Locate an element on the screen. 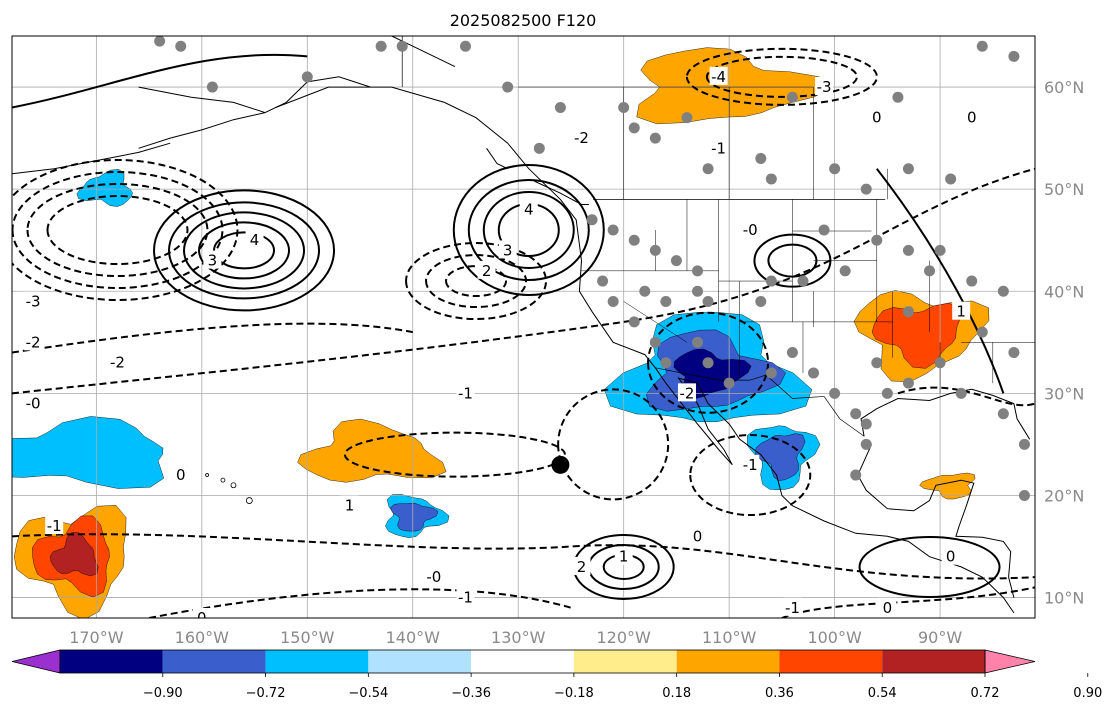 This screenshot has height=712, width=1105. shaded-region-baja-negative is located at coordinates (780, 457).